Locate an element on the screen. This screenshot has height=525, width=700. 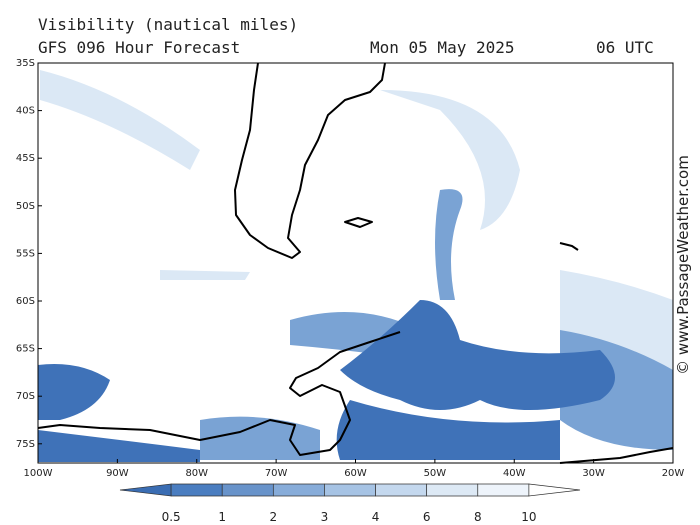
lat-label: 40S is located at coordinates (25, 111).